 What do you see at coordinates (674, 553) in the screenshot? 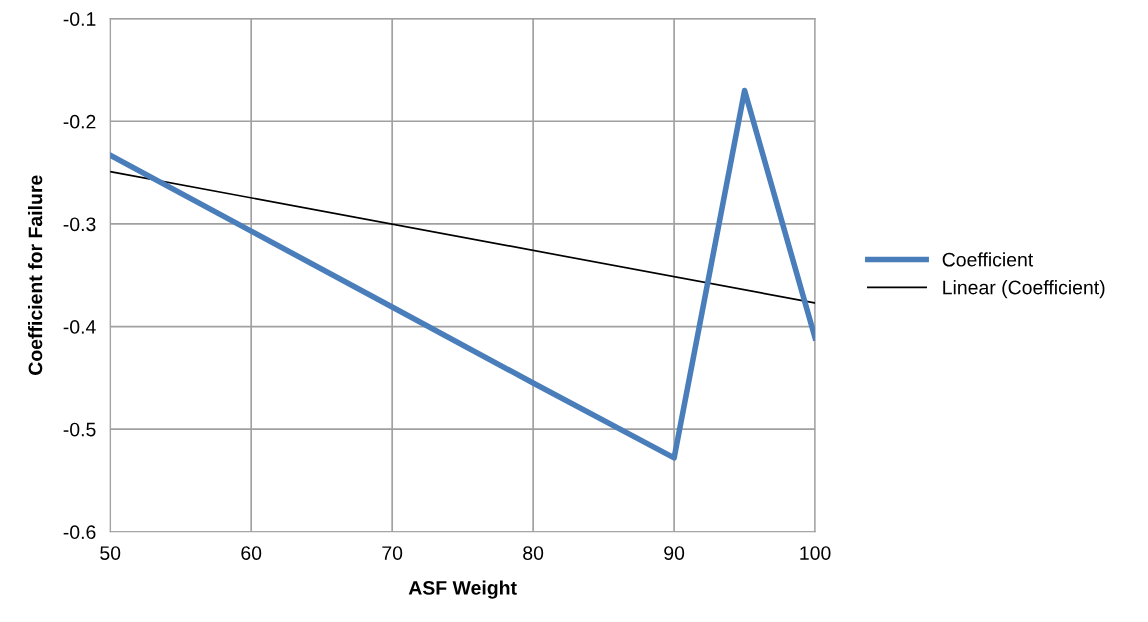
I see `x-tick-label: 90` at bounding box center [674, 553].